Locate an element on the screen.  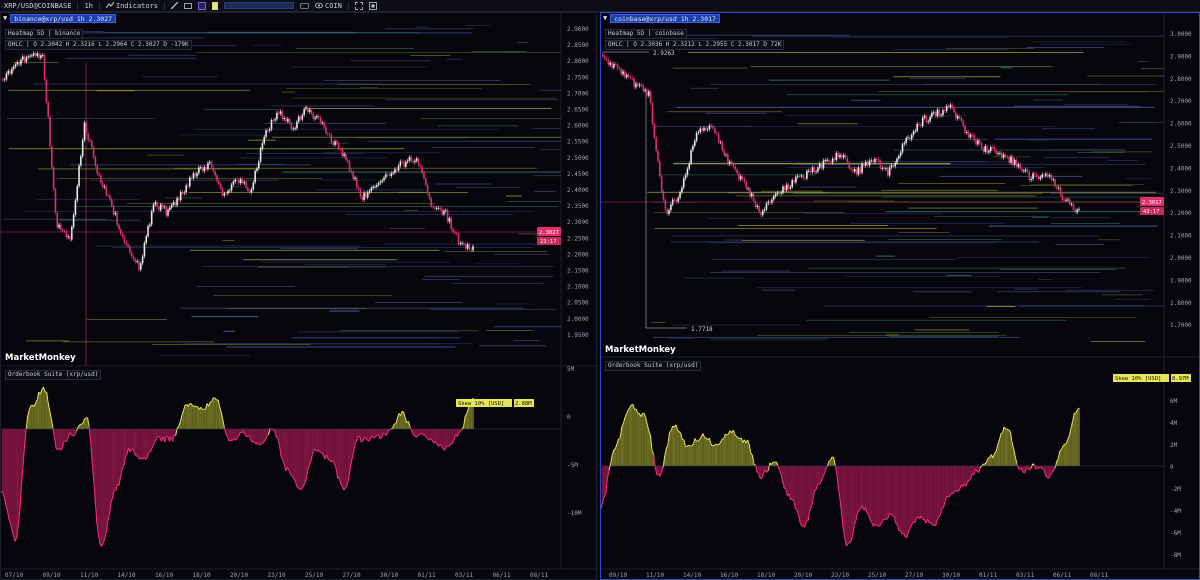
countdown-value: 23:17 is located at coordinates (548, 242).